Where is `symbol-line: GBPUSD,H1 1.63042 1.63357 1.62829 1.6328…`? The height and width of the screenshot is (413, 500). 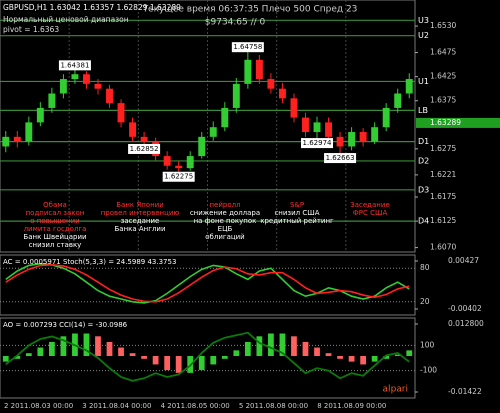 symbol-line: GBPUSD,H1 1.63042 1.63357 1.62829 1.6328… is located at coordinates (92, 7).